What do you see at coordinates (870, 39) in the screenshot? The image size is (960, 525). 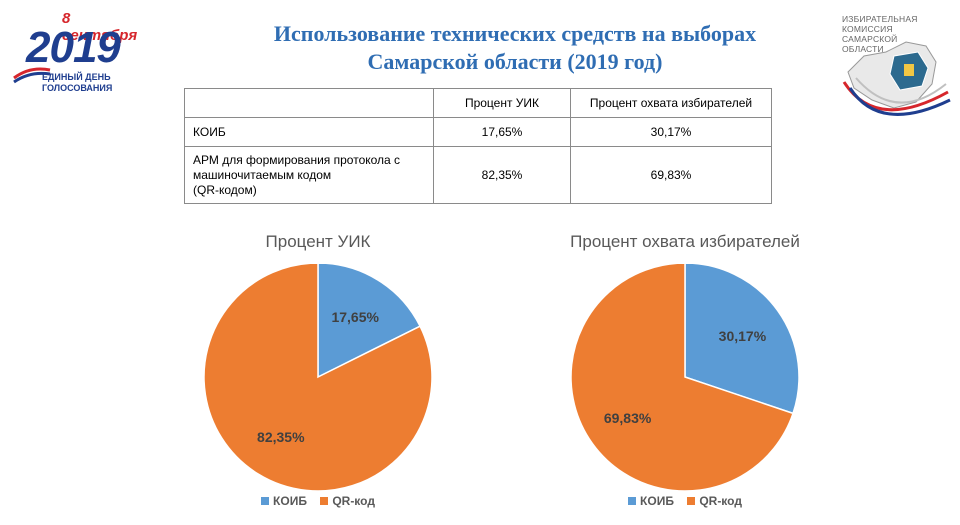 I see `commission-logo-line3: САМАРСКОЙ` at bounding box center [870, 39].